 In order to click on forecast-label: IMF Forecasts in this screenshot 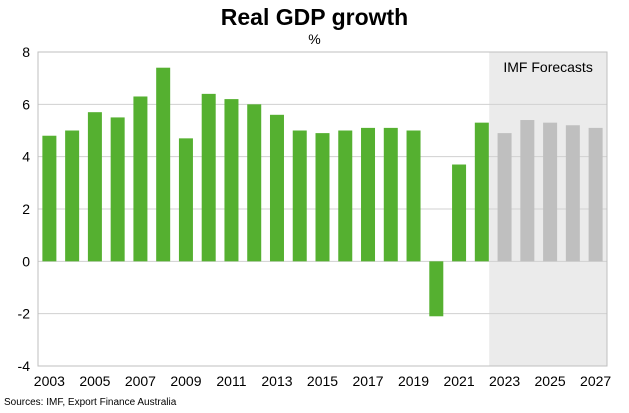, I will do `click(547, 67)`.